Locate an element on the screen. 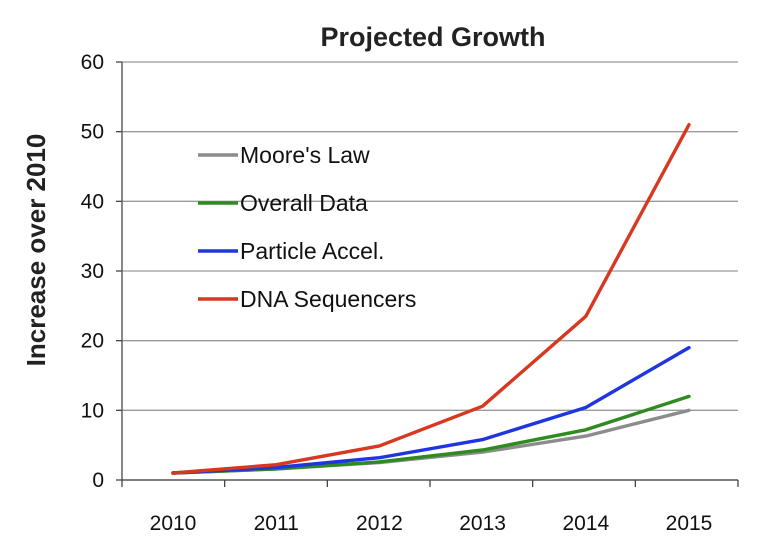 Image resolution: width=760 pixels, height=560 pixels. y-tick-label: 0 is located at coordinates (98, 480).